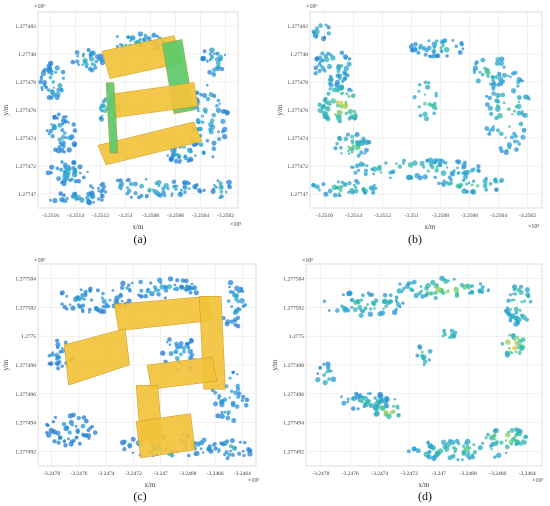 This screenshot has height=506, width=550. I want to click on x-tick-label: -3.2508, so click(150, 216).